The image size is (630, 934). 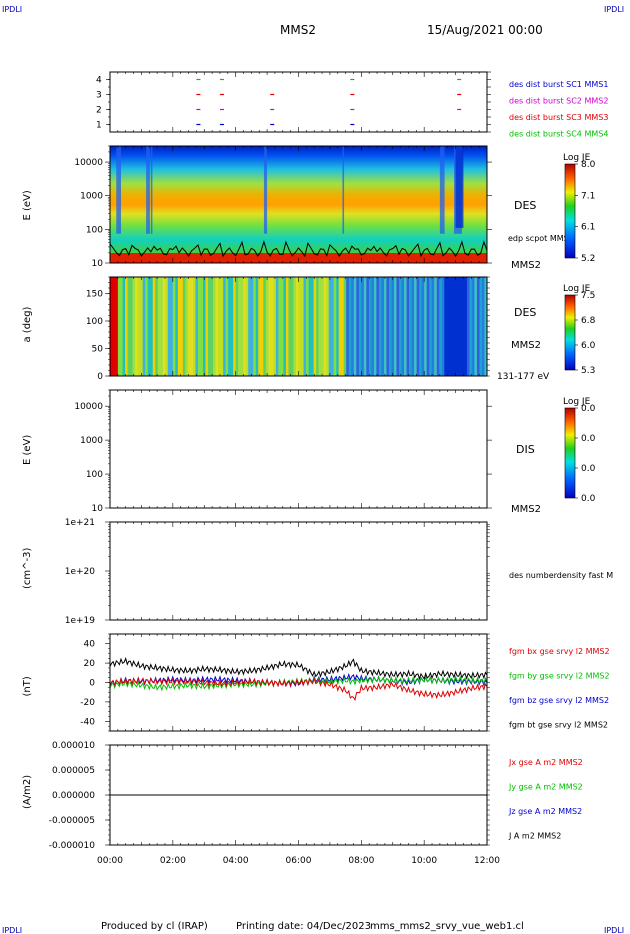 I want to click on y-axis-label: (nT), so click(x=27, y=686).